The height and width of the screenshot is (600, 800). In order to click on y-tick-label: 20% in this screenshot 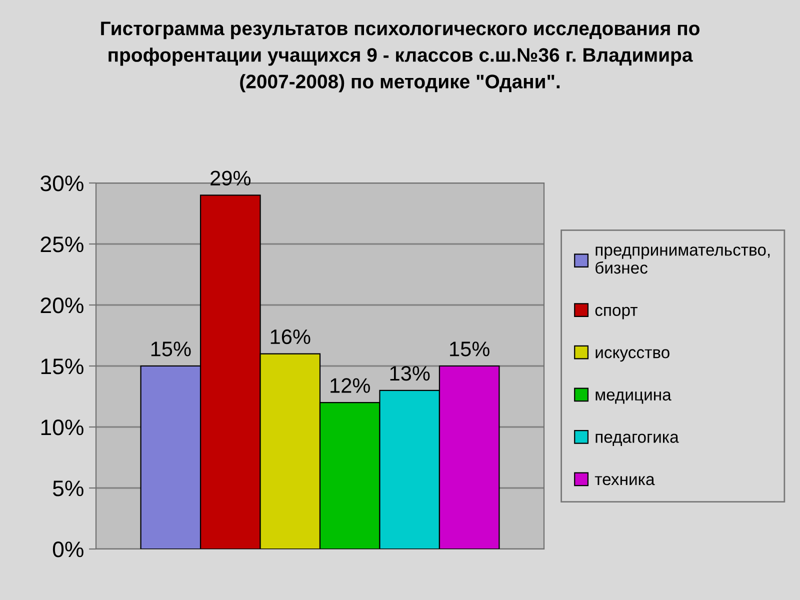, I will do `click(62, 306)`.